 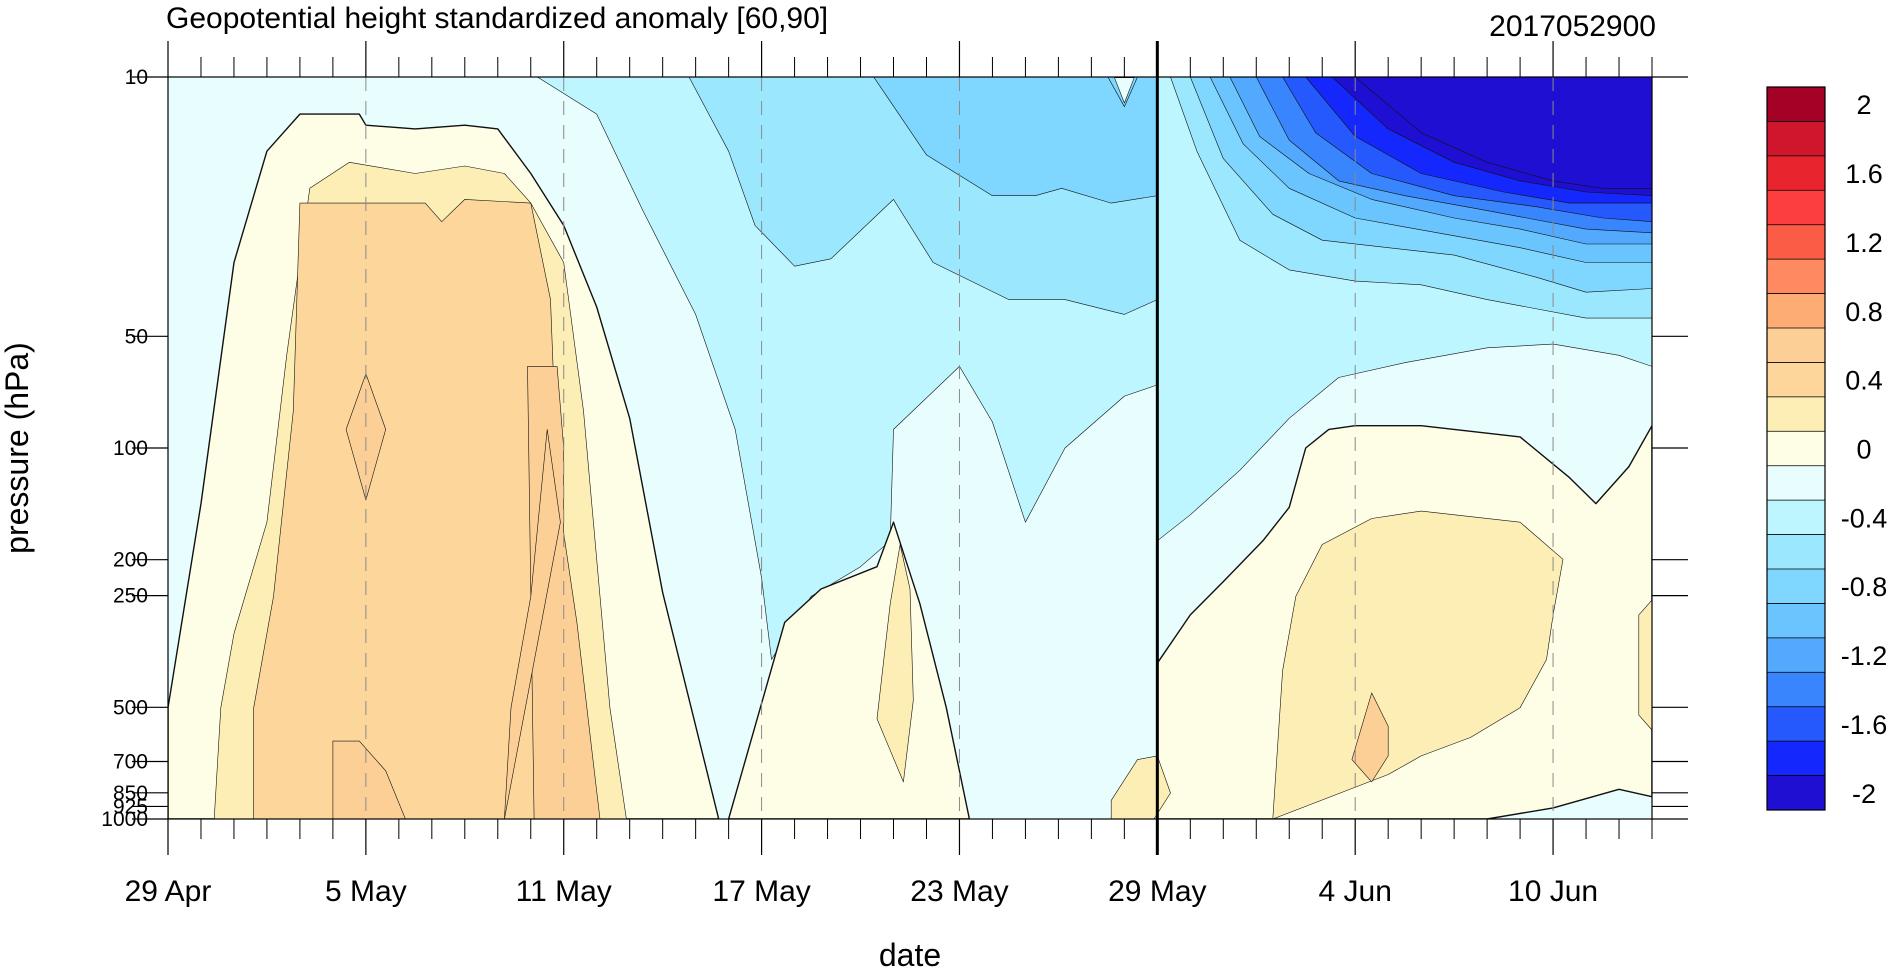 What do you see at coordinates (1572, 26) in the screenshot?
I see `date-stamp: 2017052900` at bounding box center [1572, 26].